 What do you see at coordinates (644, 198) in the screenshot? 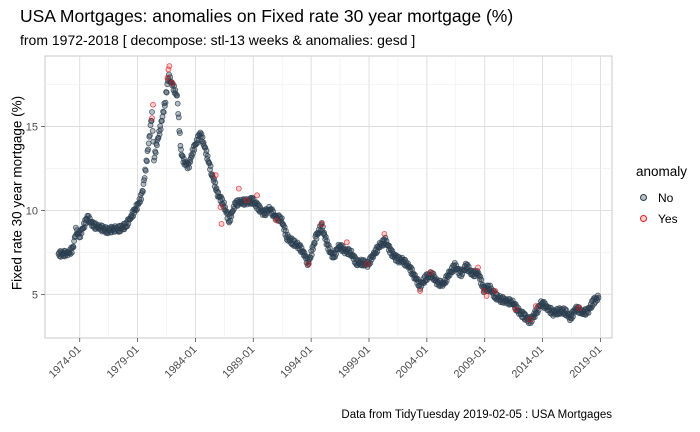
I see `legend-key-no` at bounding box center [644, 198].